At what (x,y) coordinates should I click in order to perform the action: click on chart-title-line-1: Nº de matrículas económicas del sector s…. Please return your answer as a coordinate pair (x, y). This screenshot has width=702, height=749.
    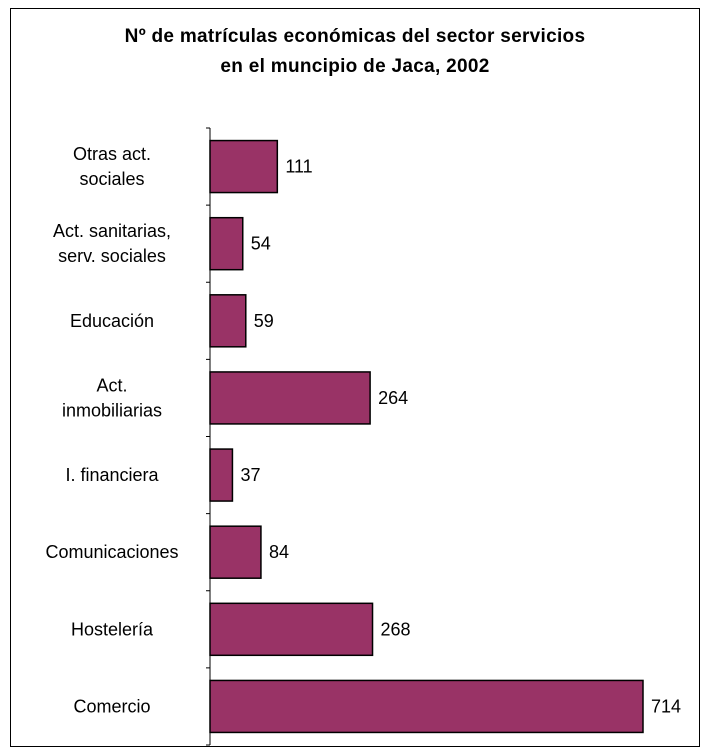
    Looking at the image, I should click on (355, 36).